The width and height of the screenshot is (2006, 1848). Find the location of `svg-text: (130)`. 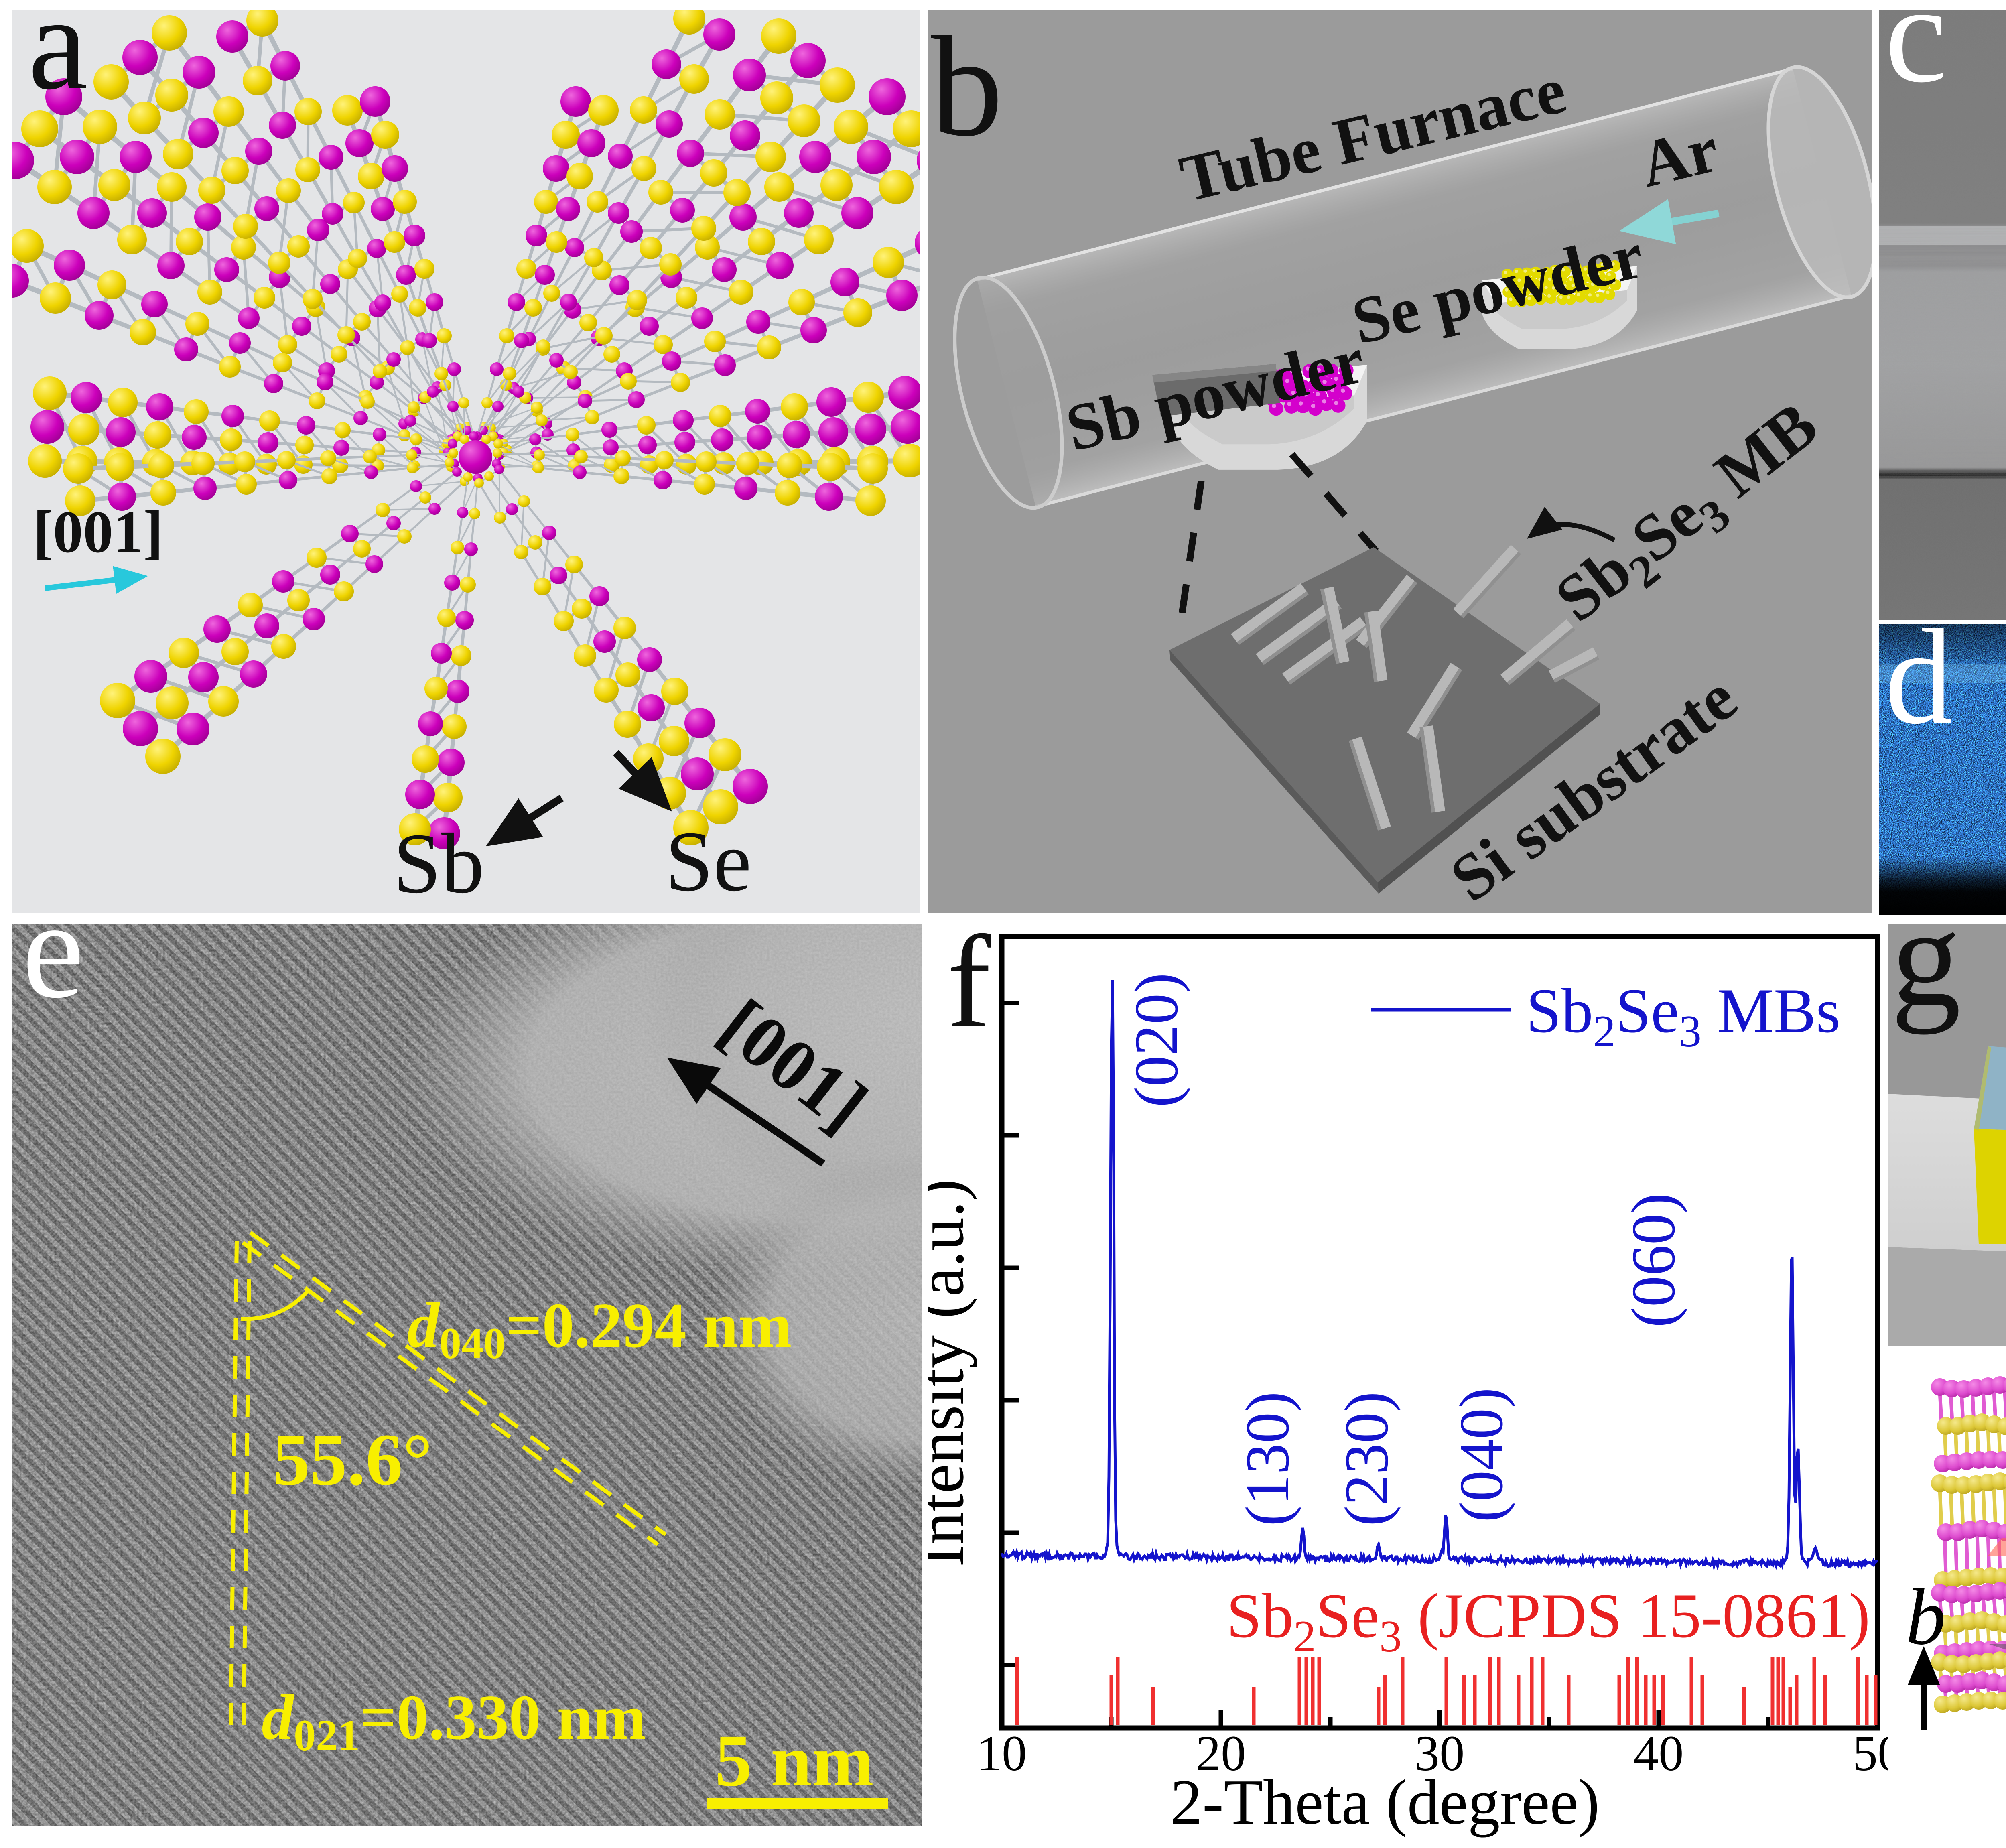

svg-text: (130) is located at coordinates (1267, 1458).